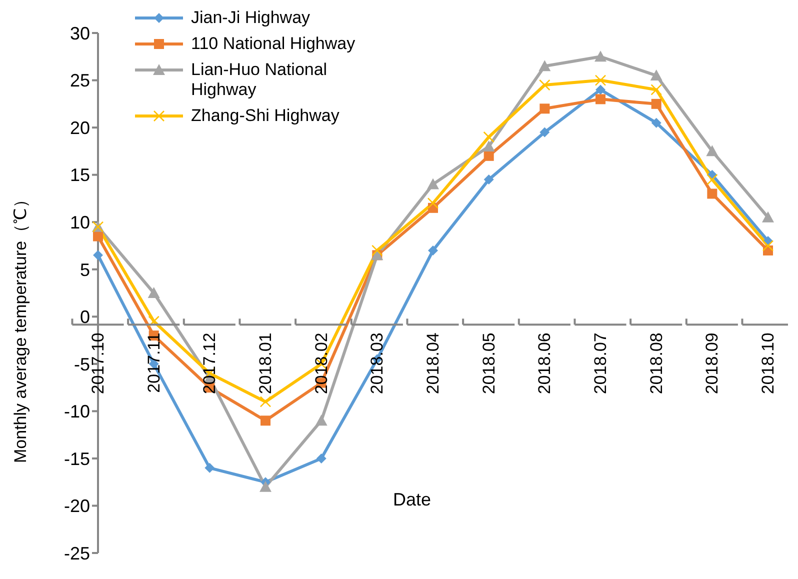  What do you see at coordinates (20, 326) in the screenshot?
I see `y-axis-title: Monthly average temperature（℃）` at bounding box center [20, 326].